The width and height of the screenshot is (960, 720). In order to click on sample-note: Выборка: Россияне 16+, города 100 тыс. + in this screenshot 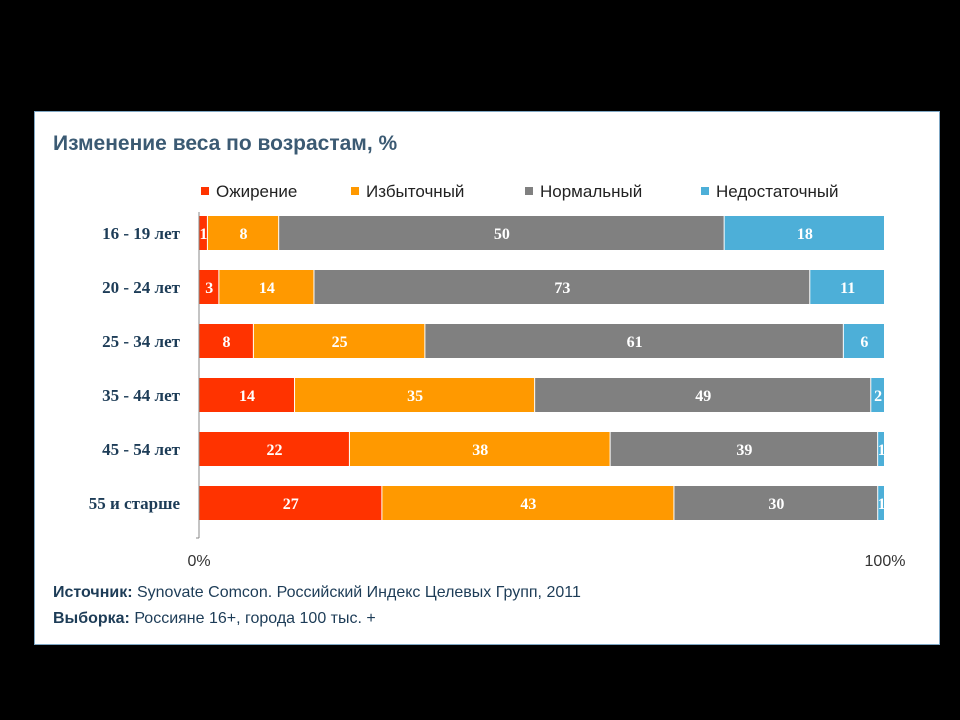, I will do `click(214, 619)`.